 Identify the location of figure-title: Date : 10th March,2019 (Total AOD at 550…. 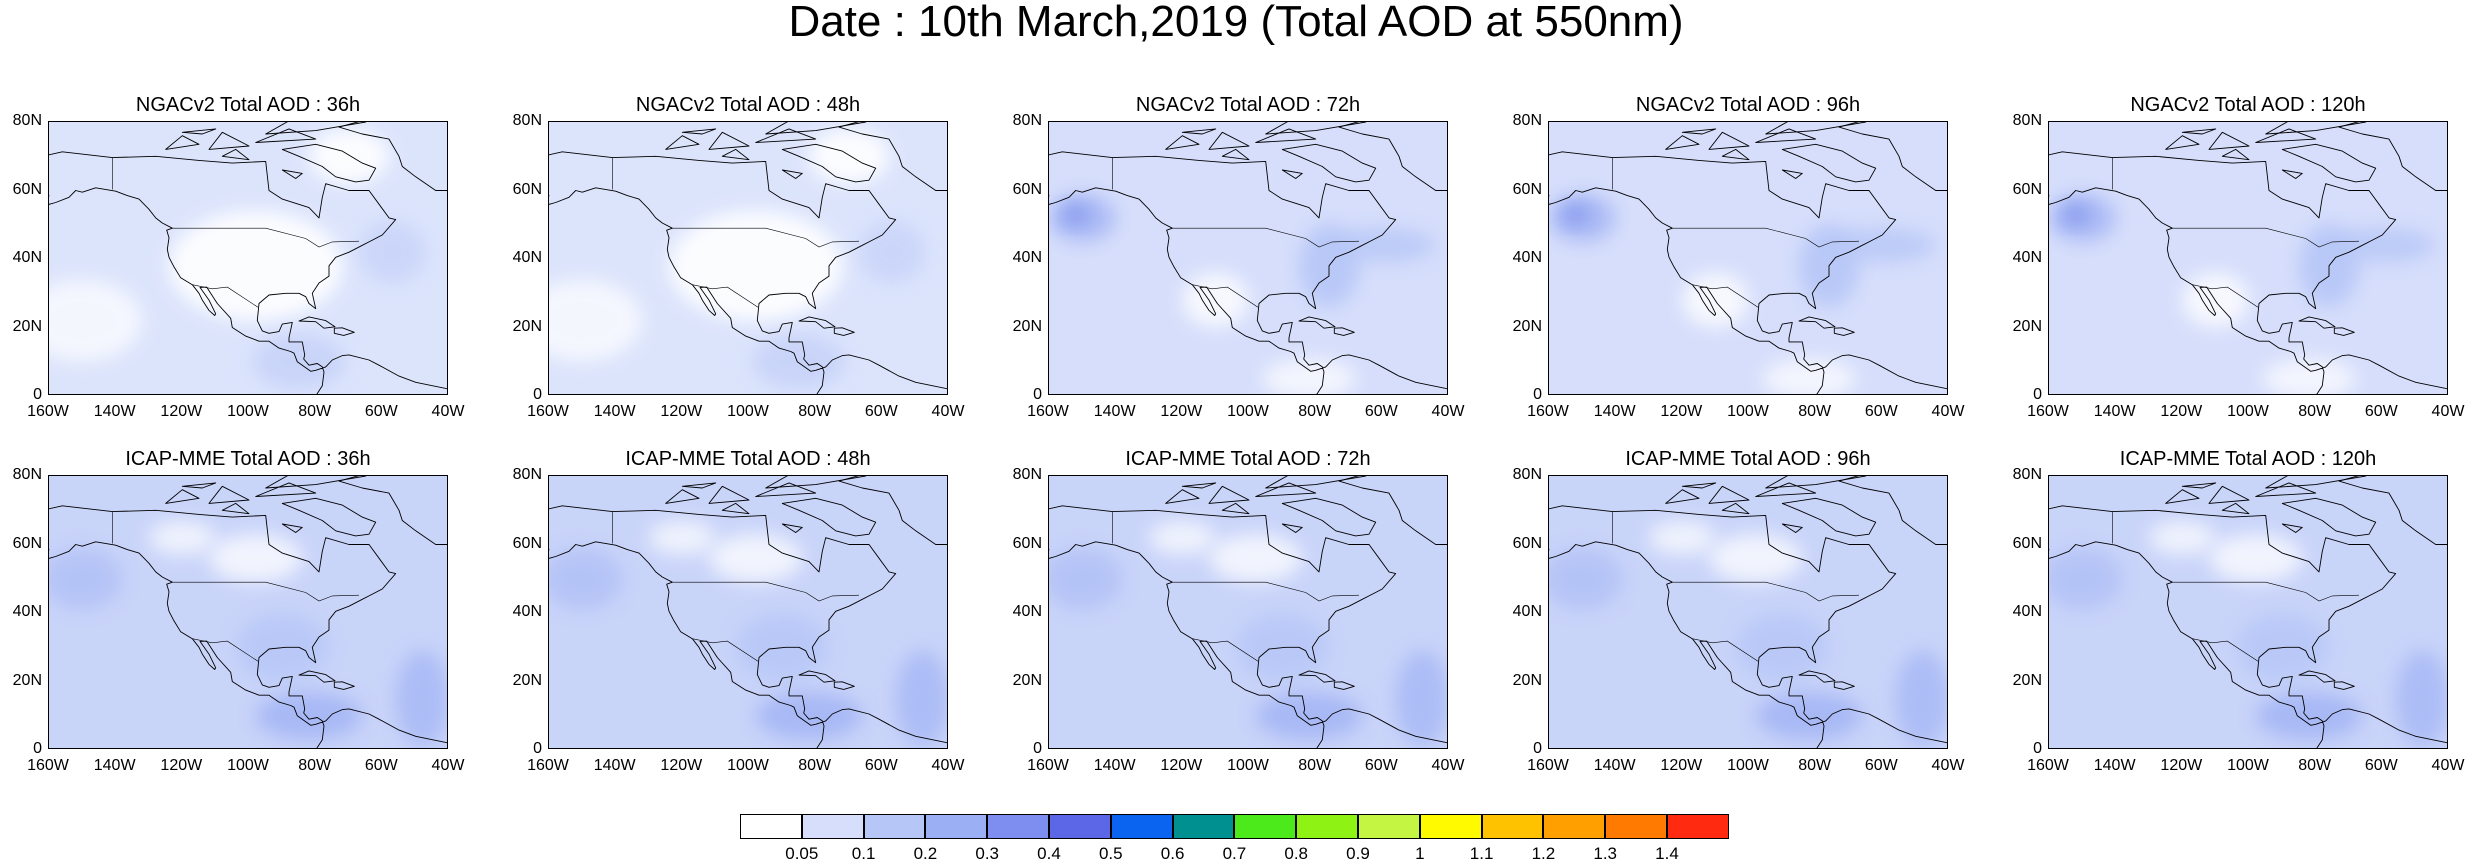
(1236, 23).